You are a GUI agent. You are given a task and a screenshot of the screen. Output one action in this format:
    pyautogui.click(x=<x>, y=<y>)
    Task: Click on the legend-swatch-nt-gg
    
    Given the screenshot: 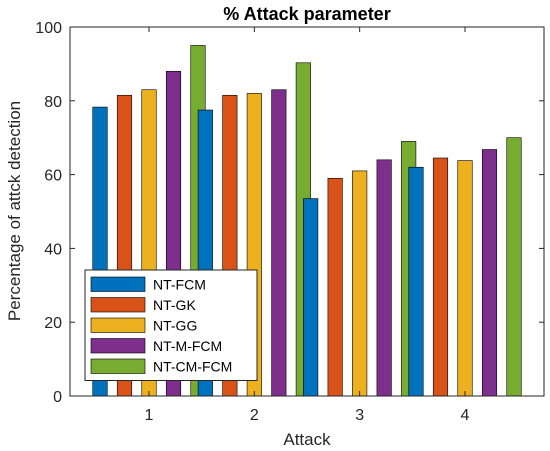 What is the action you would take?
    pyautogui.click(x=118, y=325)
    